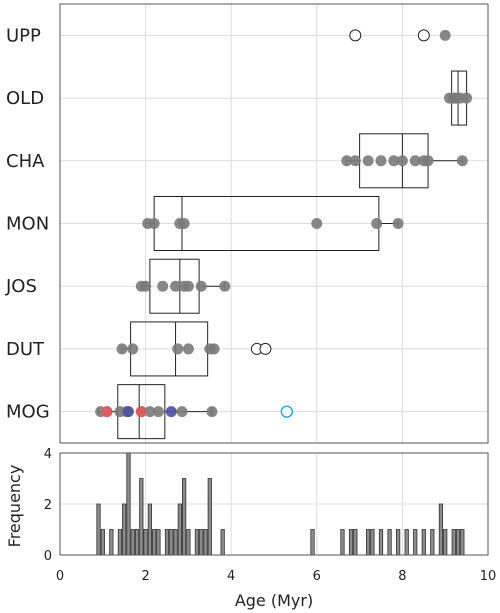  I want to click on group-old: OLD, so click(239, 98).